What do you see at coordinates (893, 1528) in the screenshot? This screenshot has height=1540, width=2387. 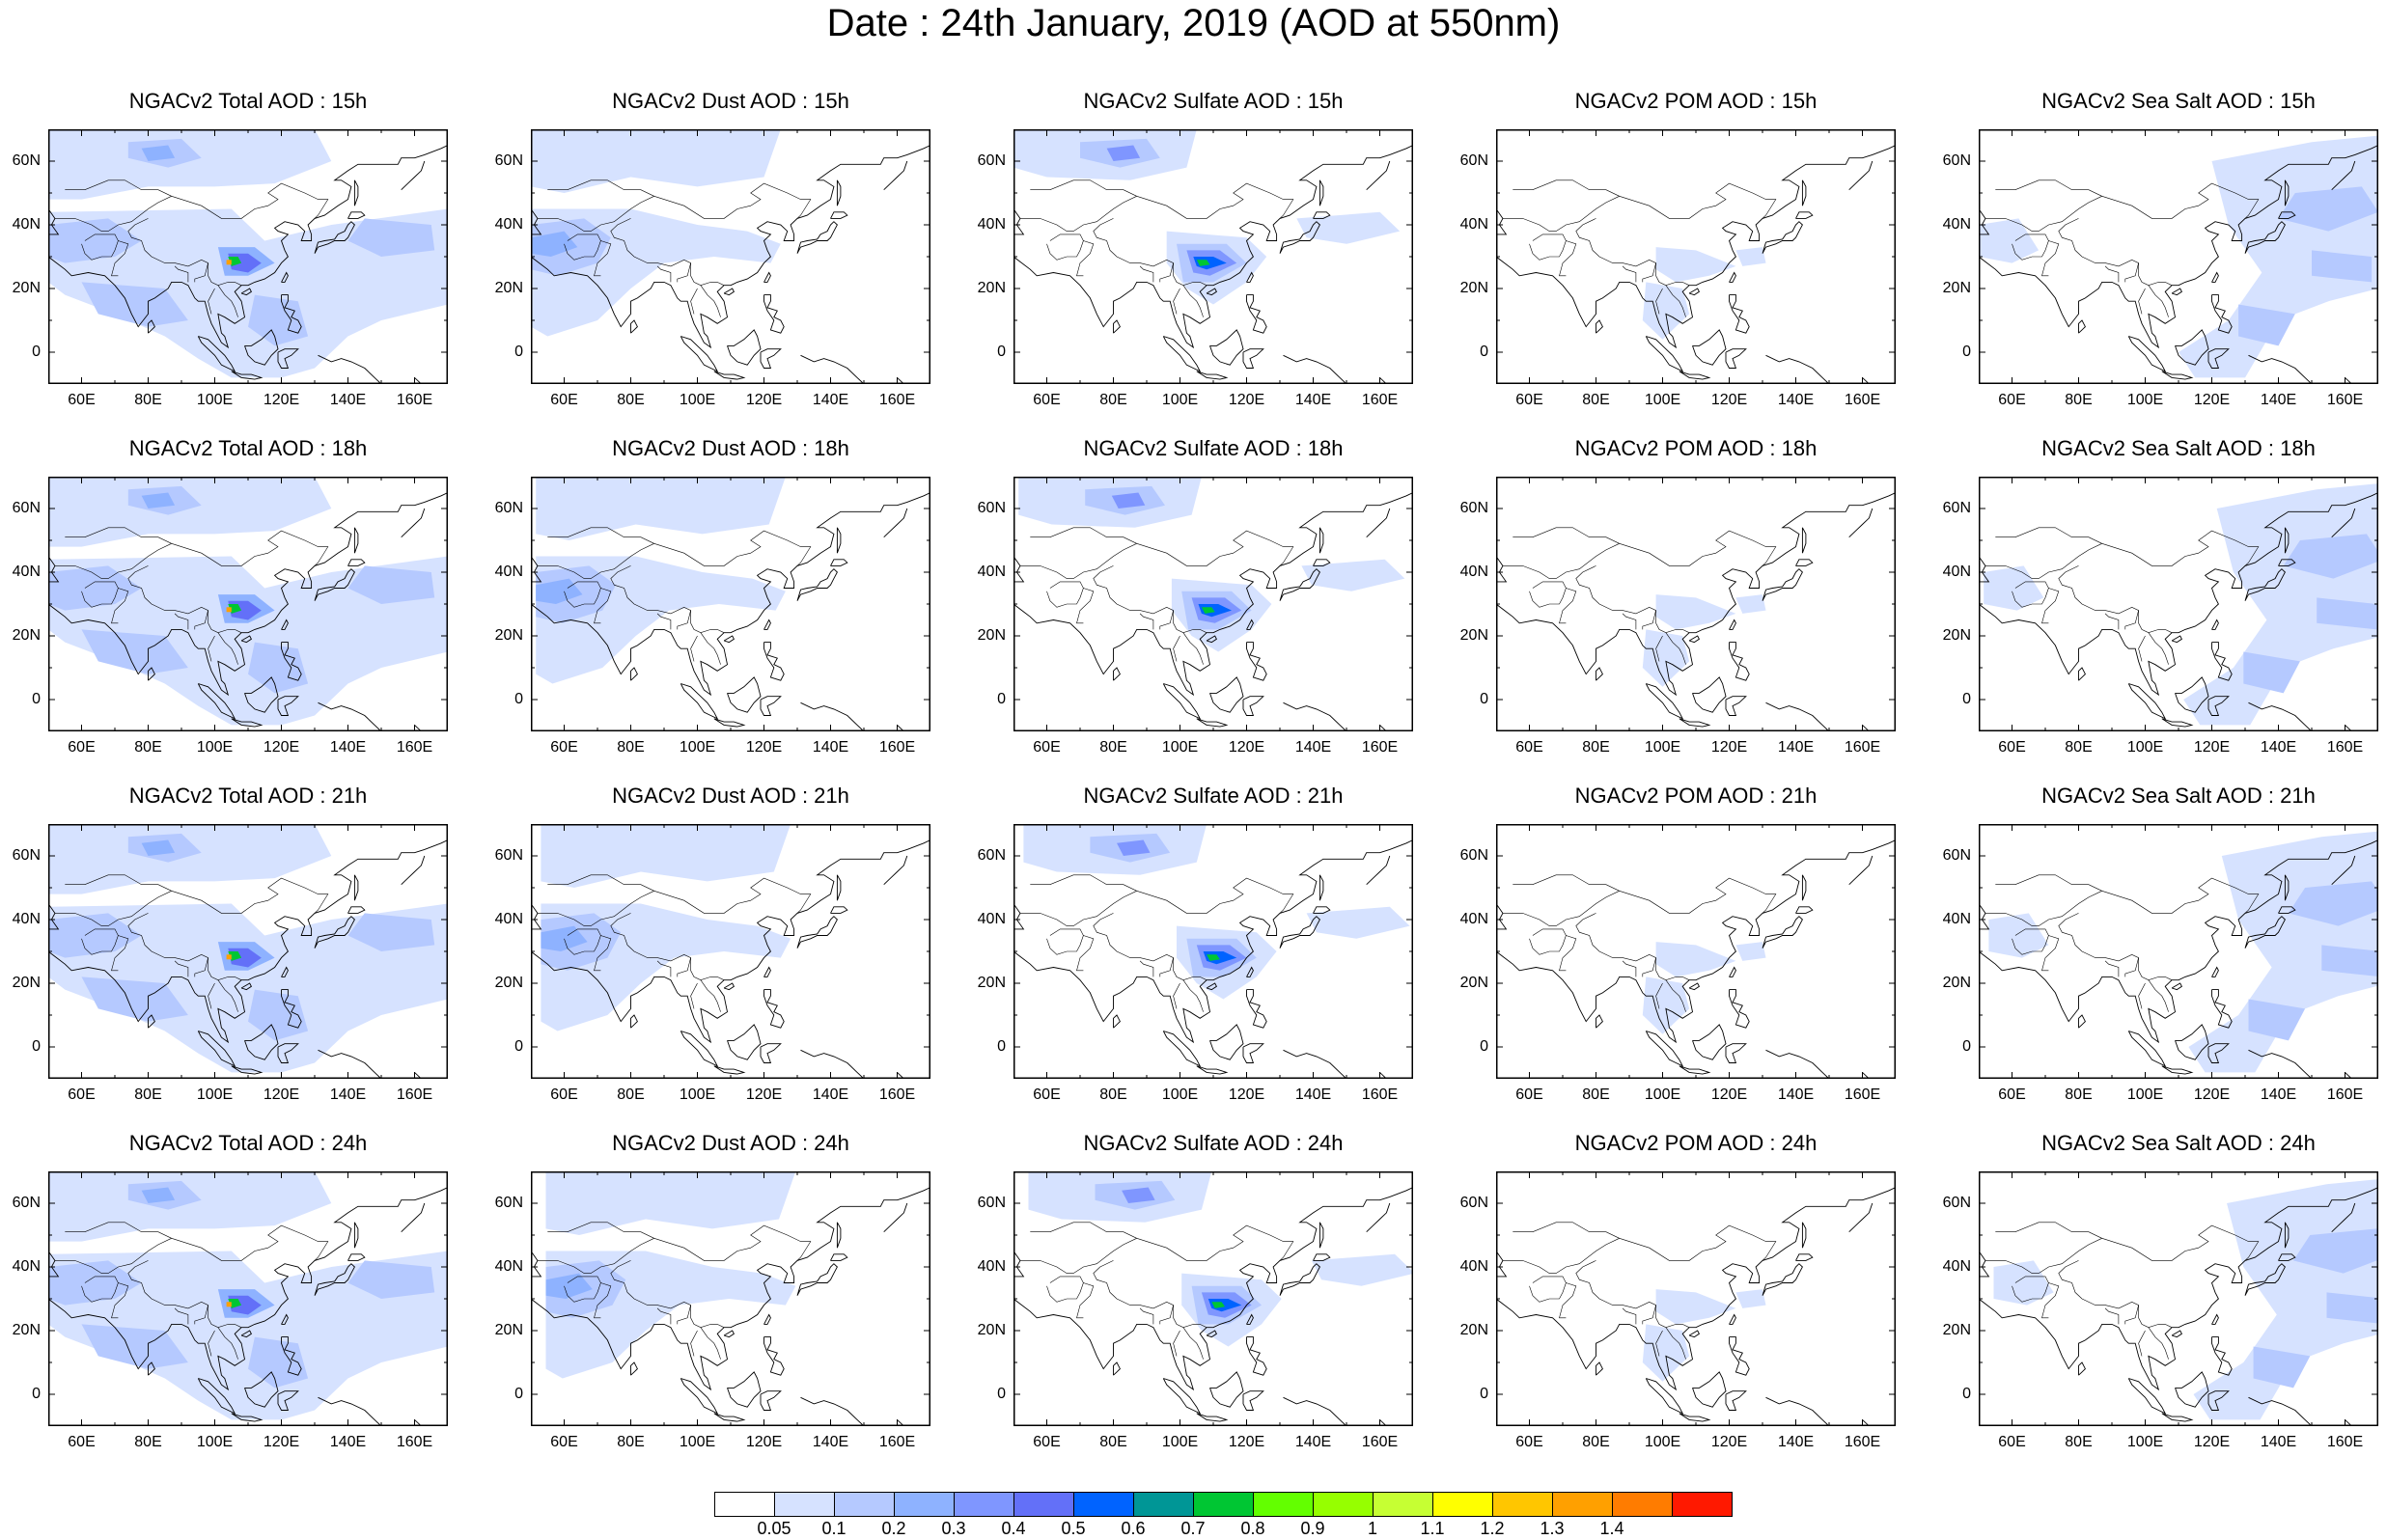 I see `colorbar-label: 0.2` at bounding box center [893, 1528].